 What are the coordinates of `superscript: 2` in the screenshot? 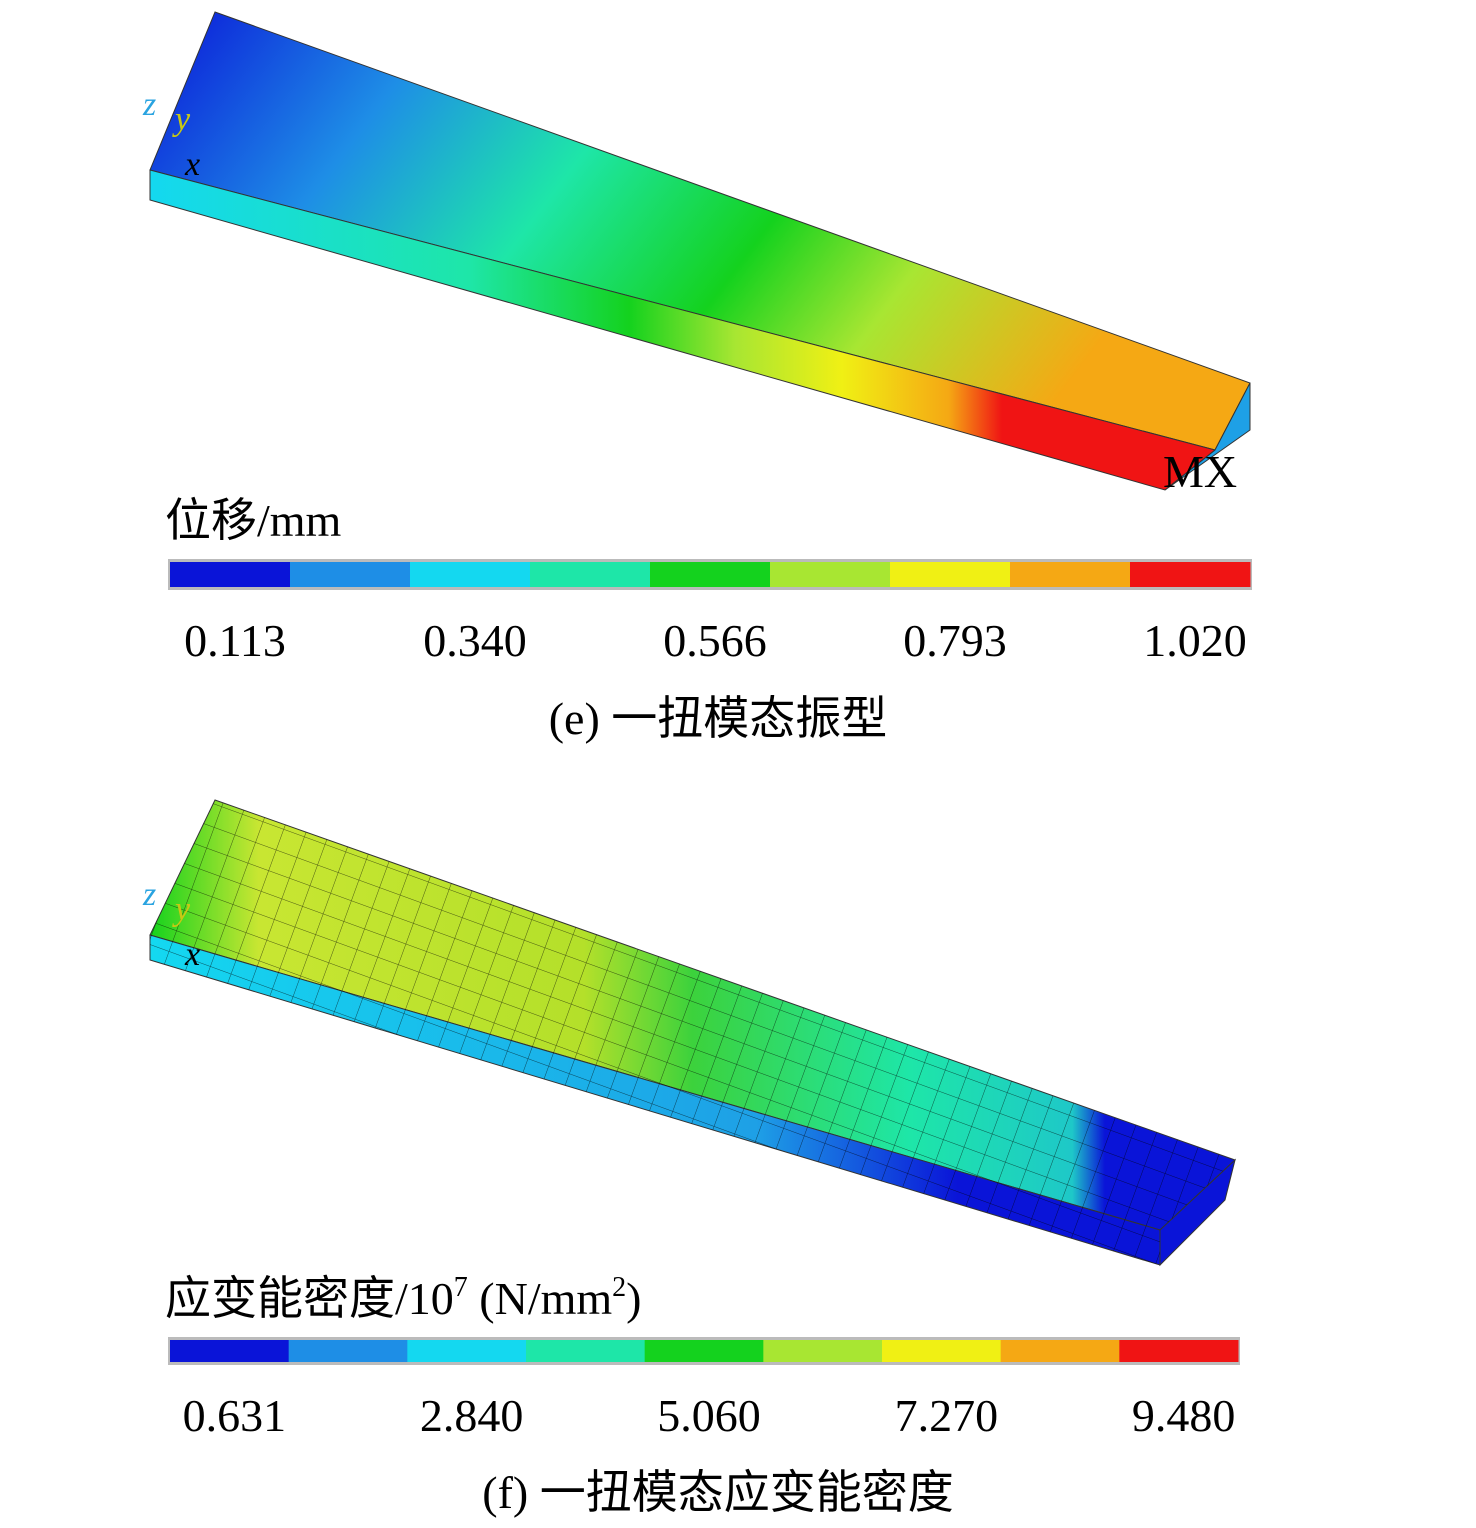 It's located at (619, 1287).